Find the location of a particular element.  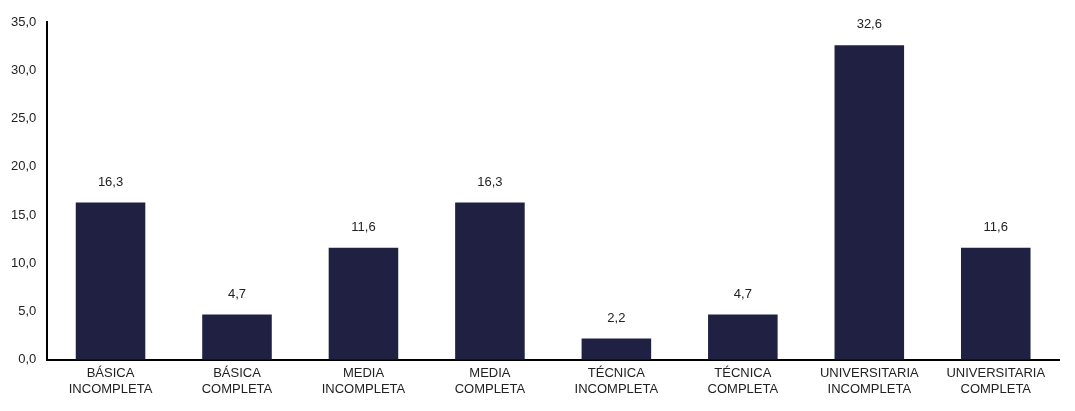

x-tick-label: MEDIA COMPLETA is located at coordinates (490, 380).